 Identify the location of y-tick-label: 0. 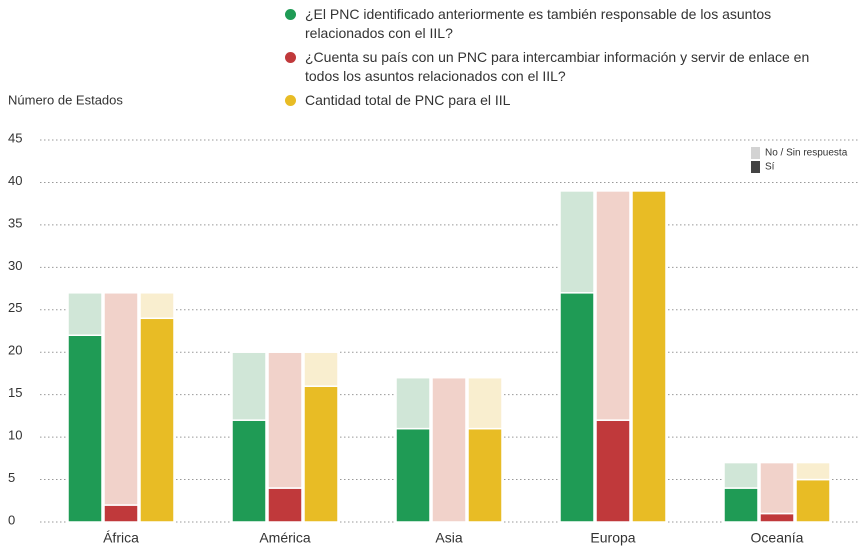
(11, 519).